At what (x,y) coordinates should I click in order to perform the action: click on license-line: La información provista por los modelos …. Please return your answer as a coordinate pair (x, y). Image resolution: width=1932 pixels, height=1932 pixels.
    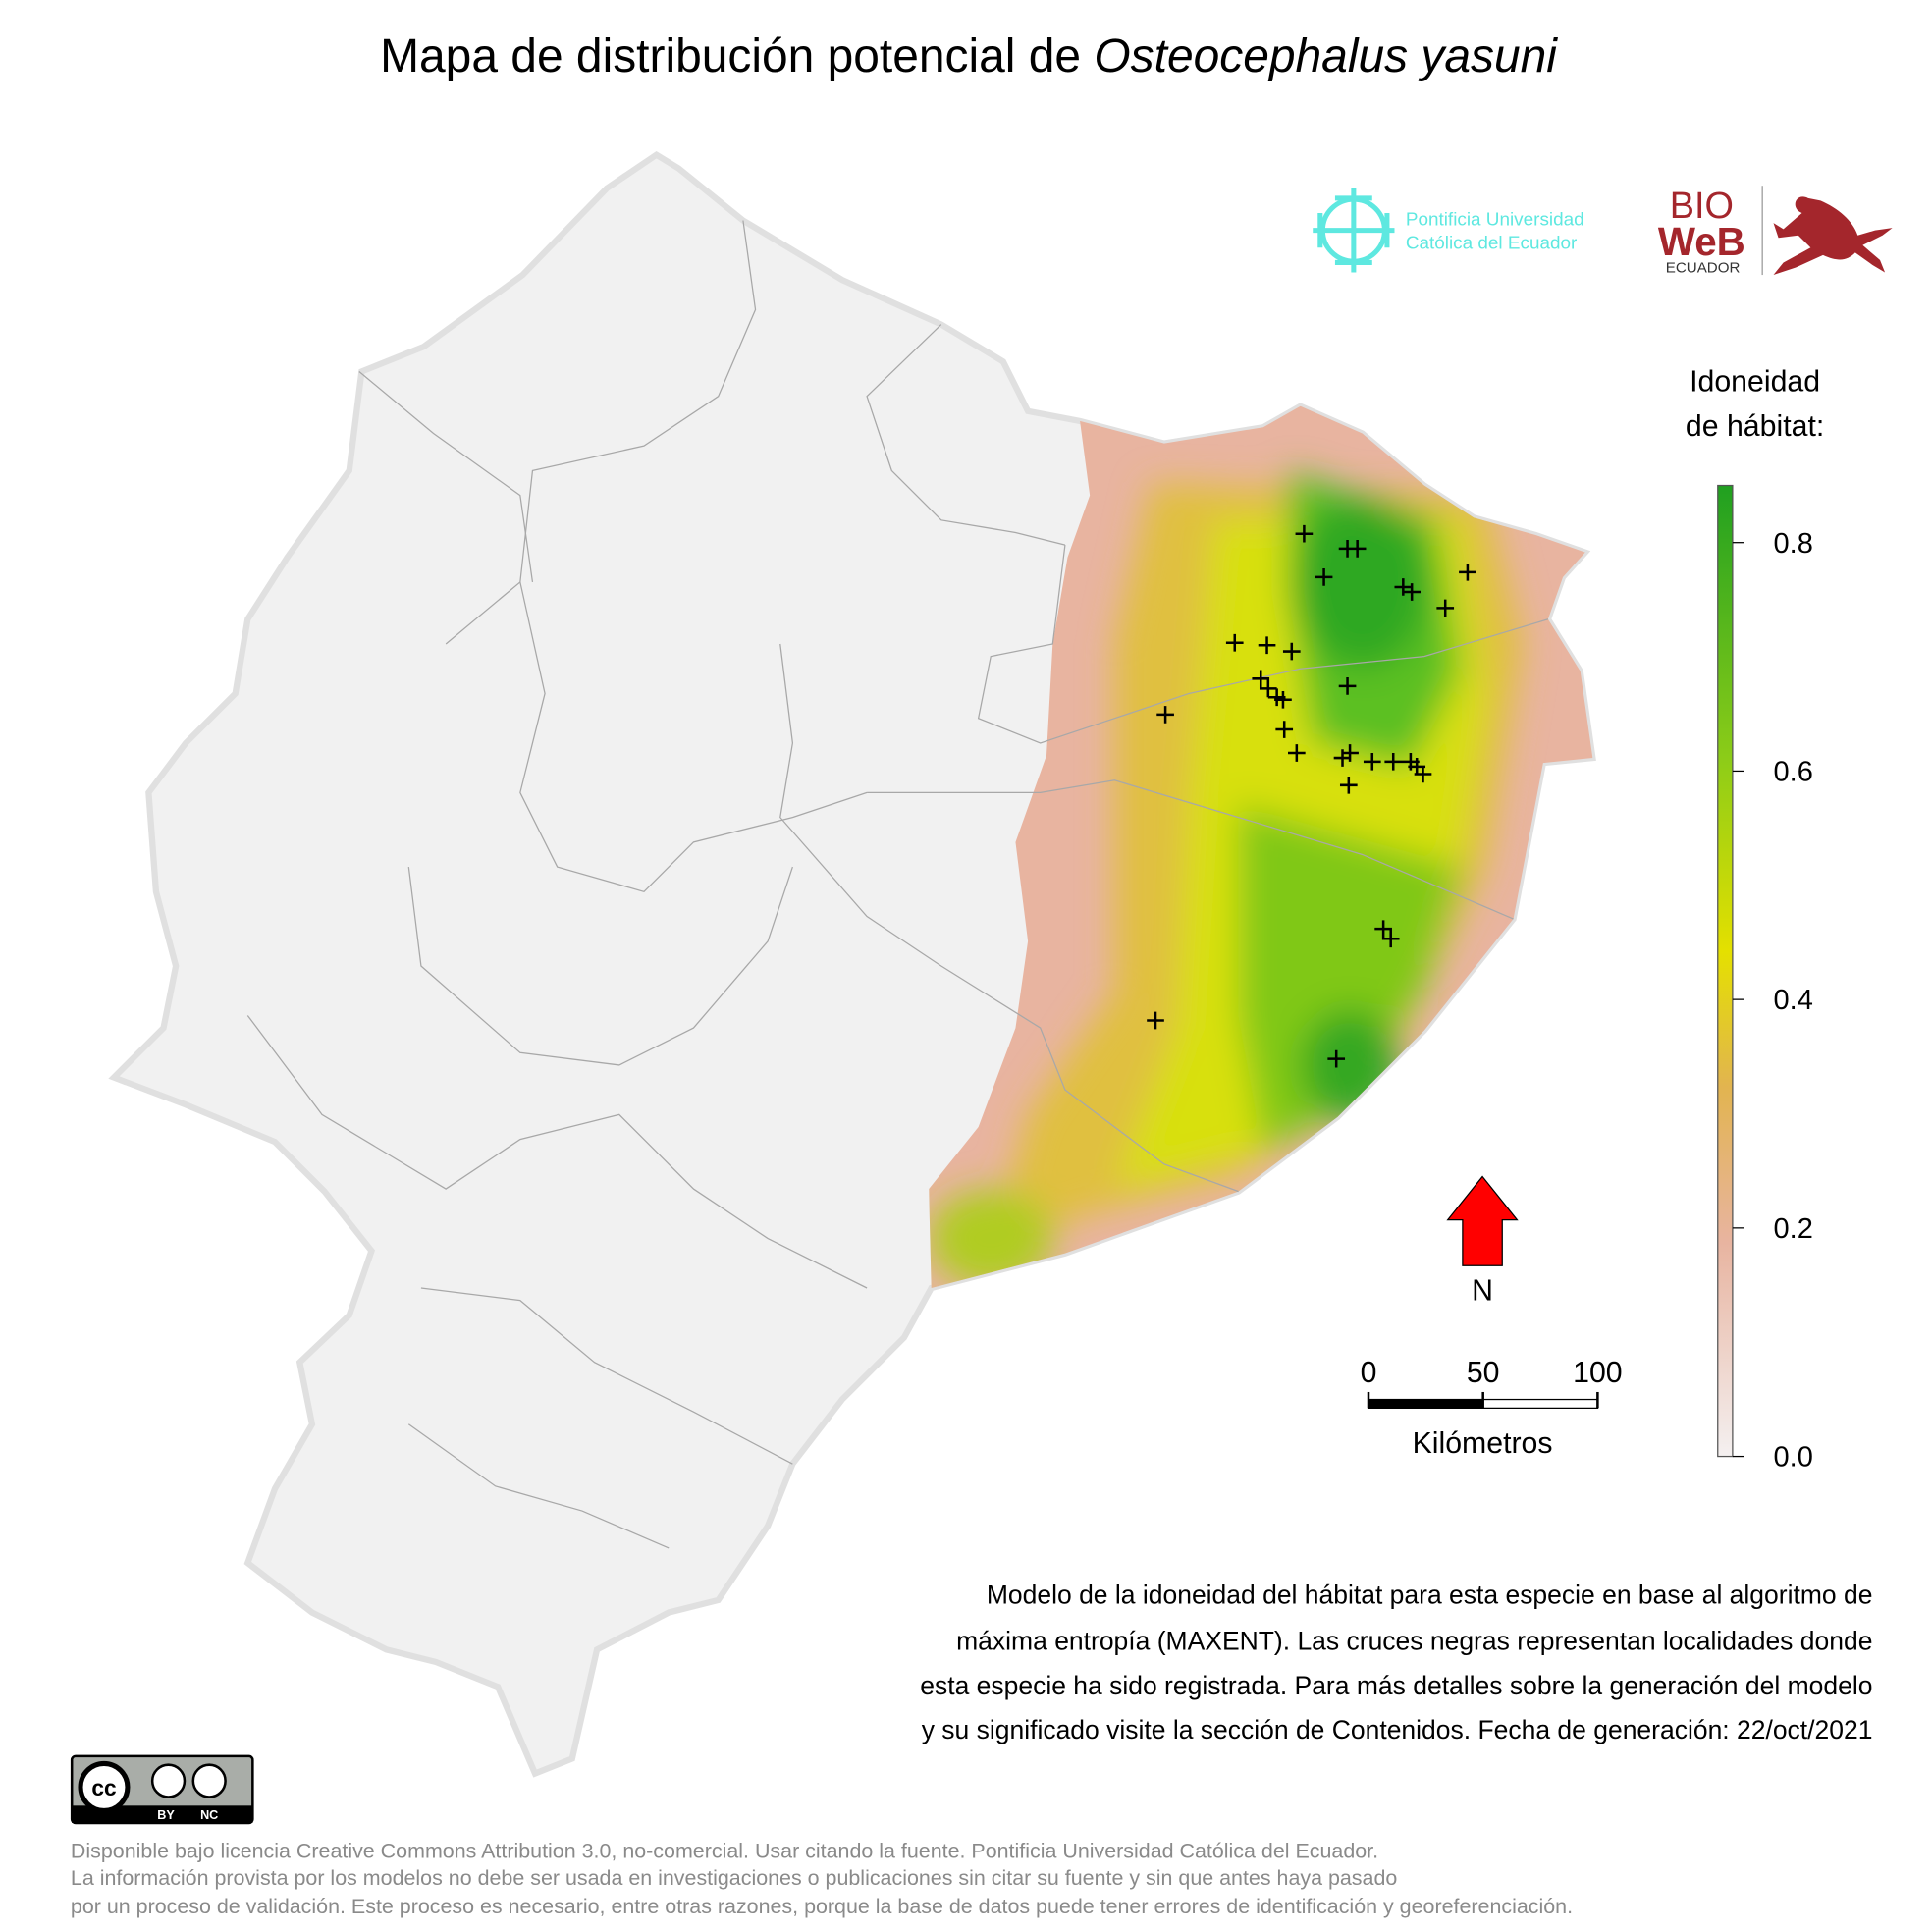
    Looking at the image, I should click on (734, 1878).